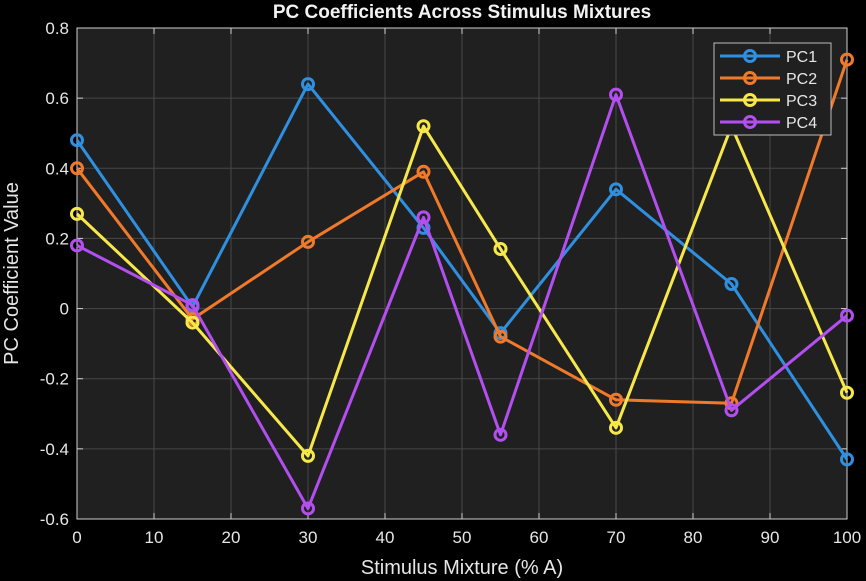 The height and width of the screenshot is (581, 866). What do you see at coordinates (57, 28) in the screenshot?
I see `y-tick-label: 0.8` at bounding box center [57, 28].